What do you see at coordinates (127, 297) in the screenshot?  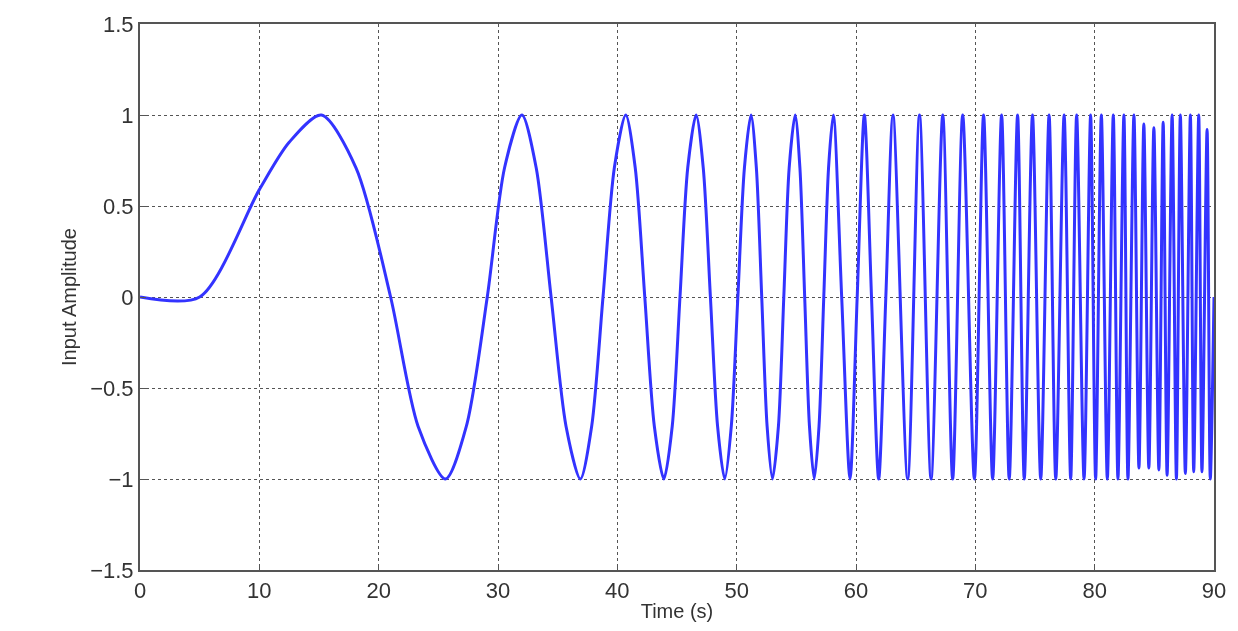 I see `y-tick-label: 0` at bounding box center [127, 297].